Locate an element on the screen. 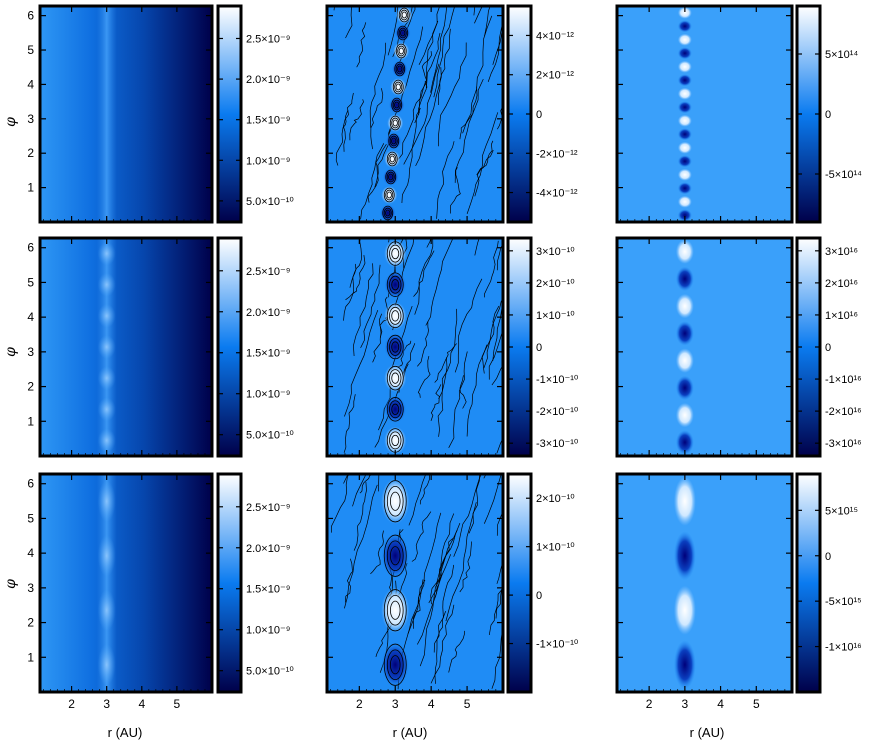 The height and width of the screenshot is (745, 872). y-tick-label: 5 is located at coordinates (30, 518).